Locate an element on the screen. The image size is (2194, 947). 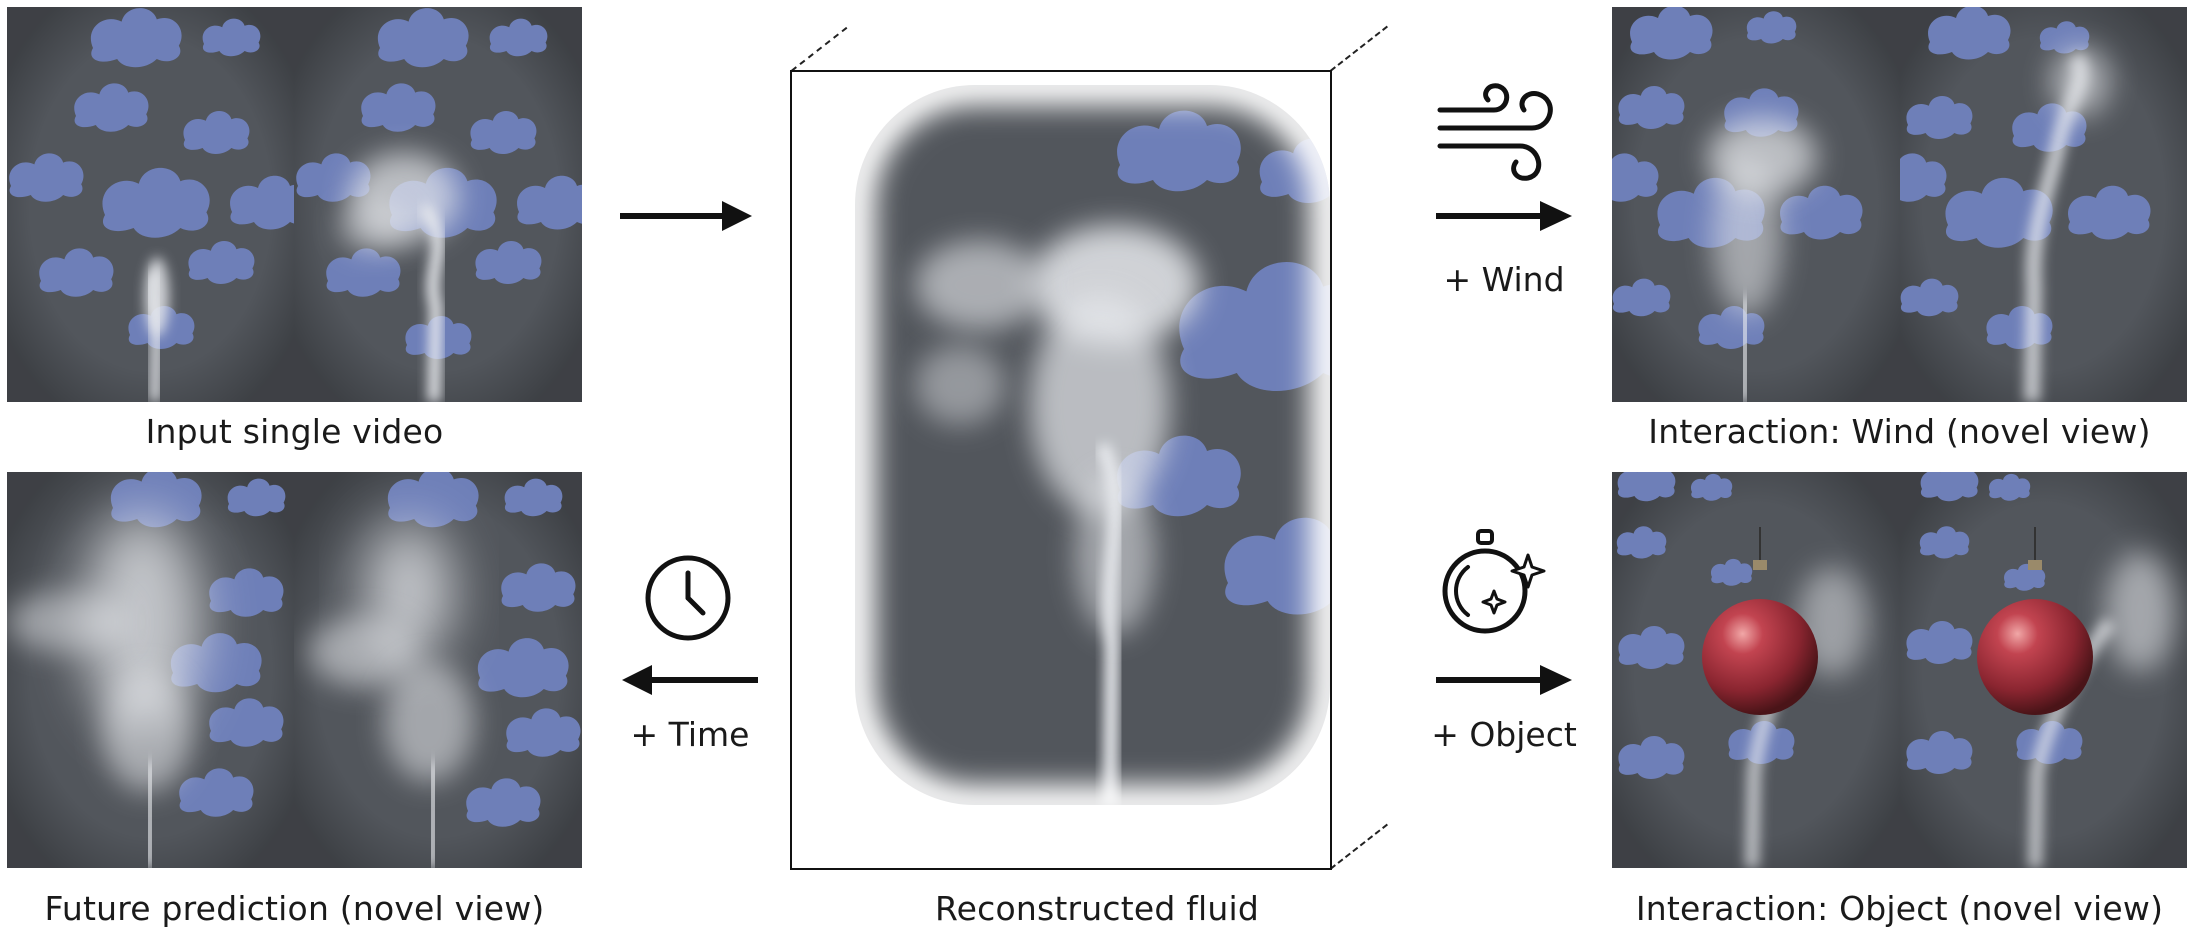
clock-icon is located at coordinates (688, 598).